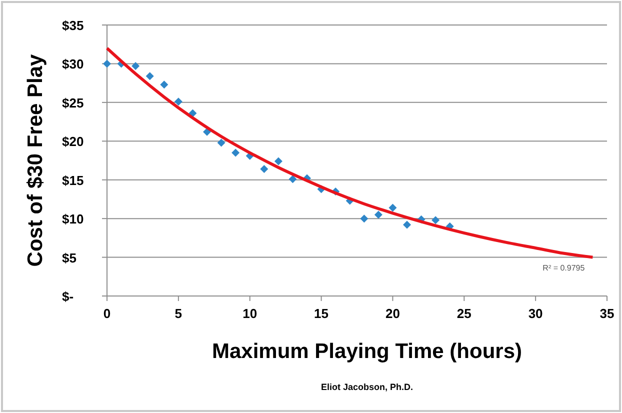 This screenshot has width=622, height=413. What do you see at coordinates (69, 258) in the screenshot?
I see `y-tick-label: $5` at bounding box center [69, 258].